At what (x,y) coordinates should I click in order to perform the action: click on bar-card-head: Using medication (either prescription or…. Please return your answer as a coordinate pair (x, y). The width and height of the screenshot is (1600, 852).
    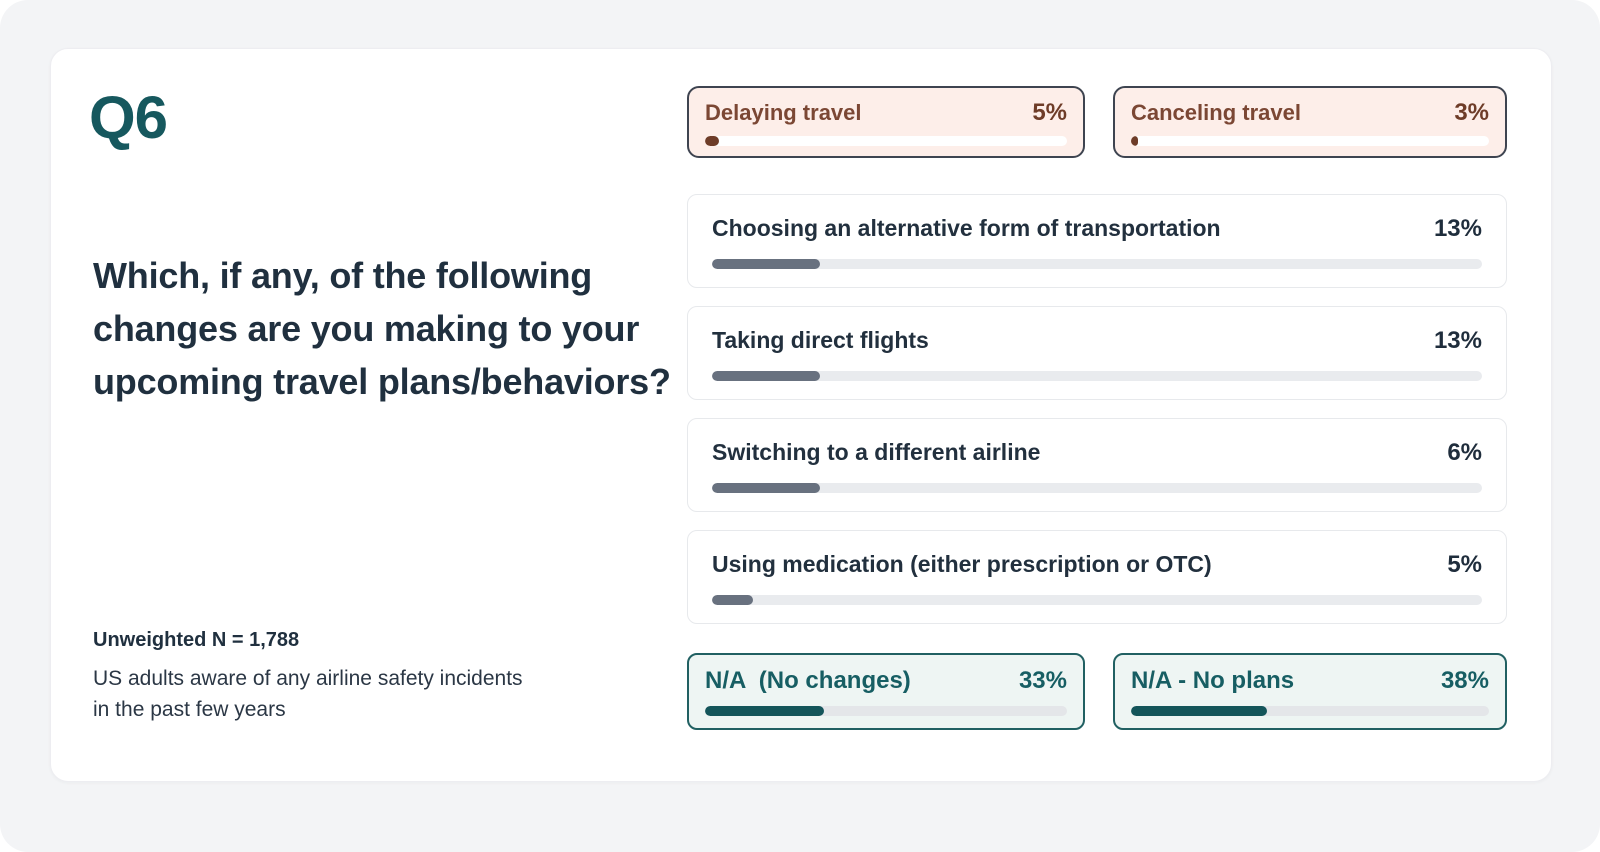
    Looking at the image, I should click on (1097, 565).